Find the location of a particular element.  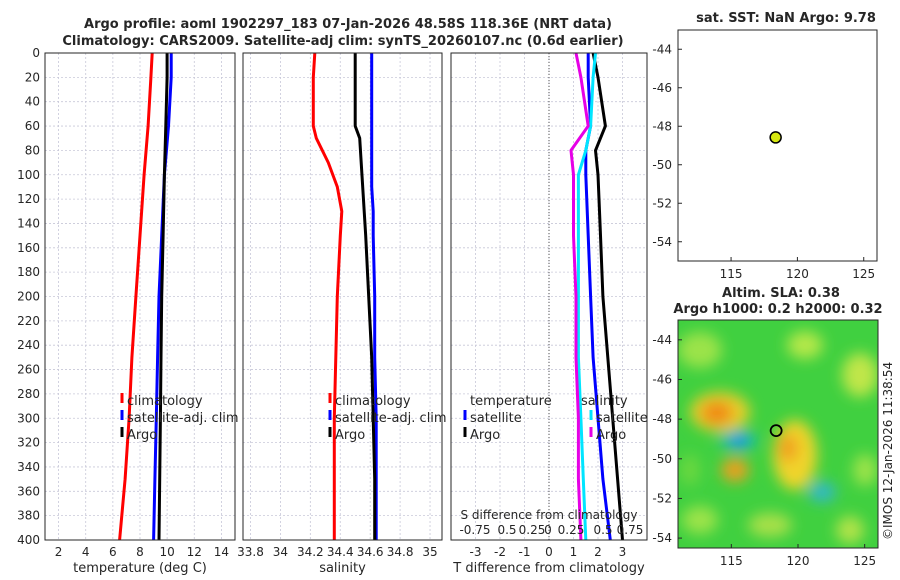

top-tick-label: 0 is located at coordinates (548, 530).